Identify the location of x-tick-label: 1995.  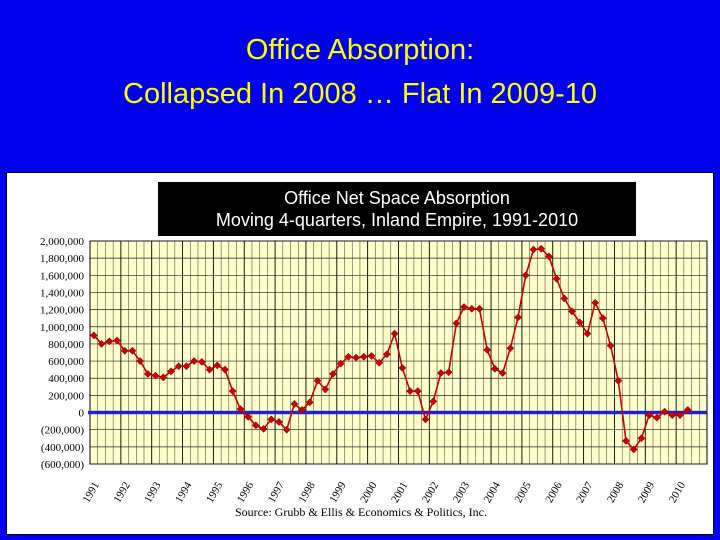
(215, 492).